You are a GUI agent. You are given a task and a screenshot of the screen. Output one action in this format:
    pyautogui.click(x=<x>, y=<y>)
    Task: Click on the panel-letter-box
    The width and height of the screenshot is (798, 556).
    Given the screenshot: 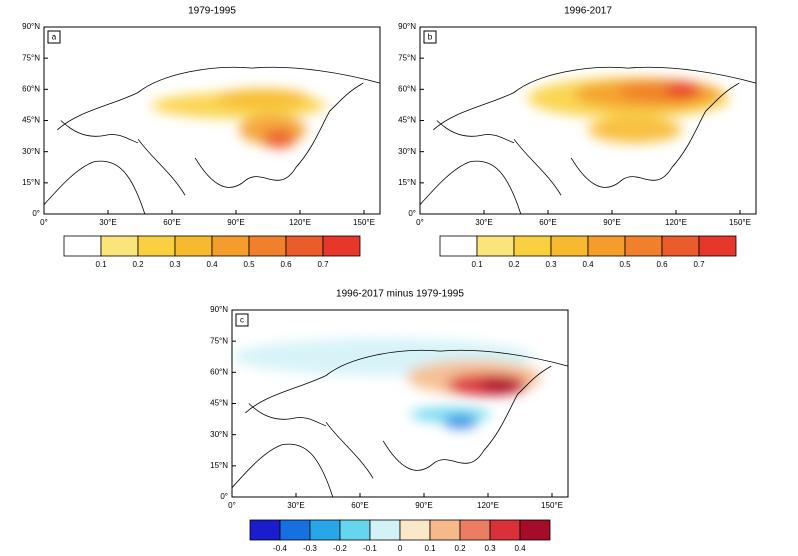 What is the action you would take?
    pyautogui.click(x=54, y=37)
    